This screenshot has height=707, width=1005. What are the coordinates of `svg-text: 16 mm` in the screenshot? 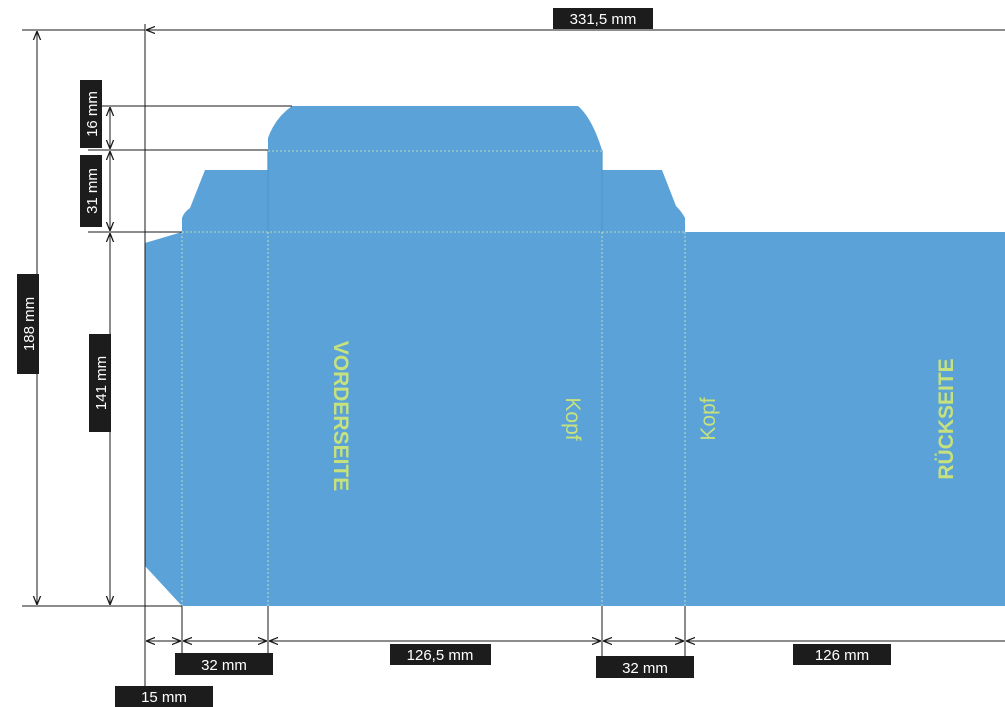 It's located at (92, 114).